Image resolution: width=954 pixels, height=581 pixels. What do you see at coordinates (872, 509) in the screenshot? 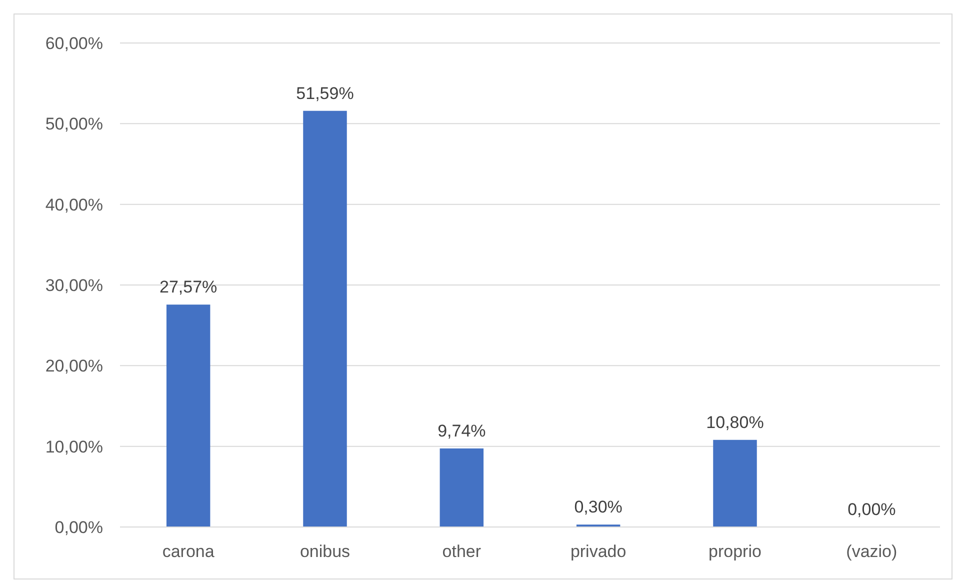
I see `data-label: 0,00%` at bounding box center [872, 509].